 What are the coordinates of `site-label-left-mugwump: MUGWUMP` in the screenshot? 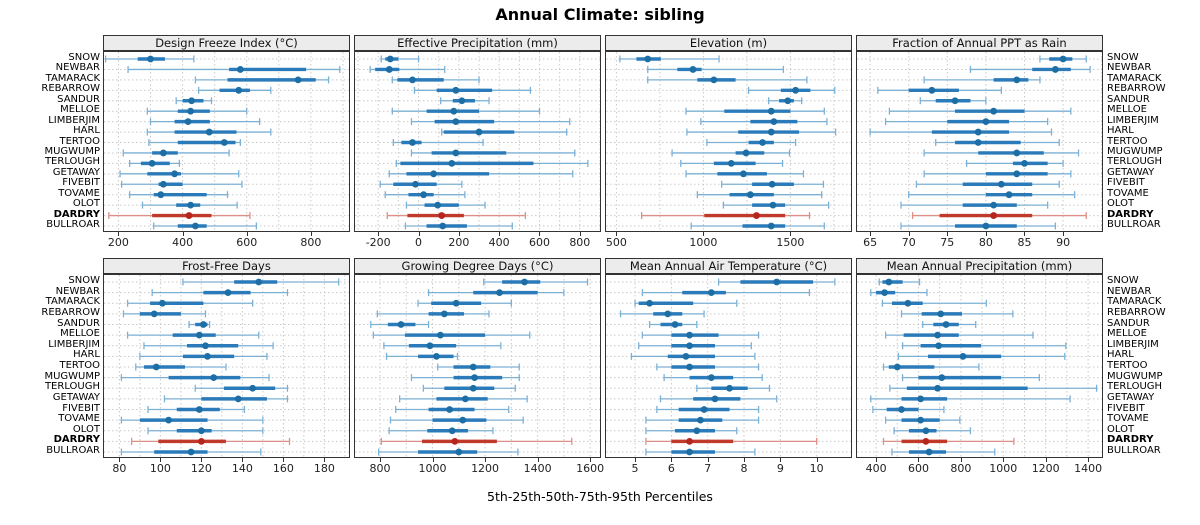 It's located at (72, 376).